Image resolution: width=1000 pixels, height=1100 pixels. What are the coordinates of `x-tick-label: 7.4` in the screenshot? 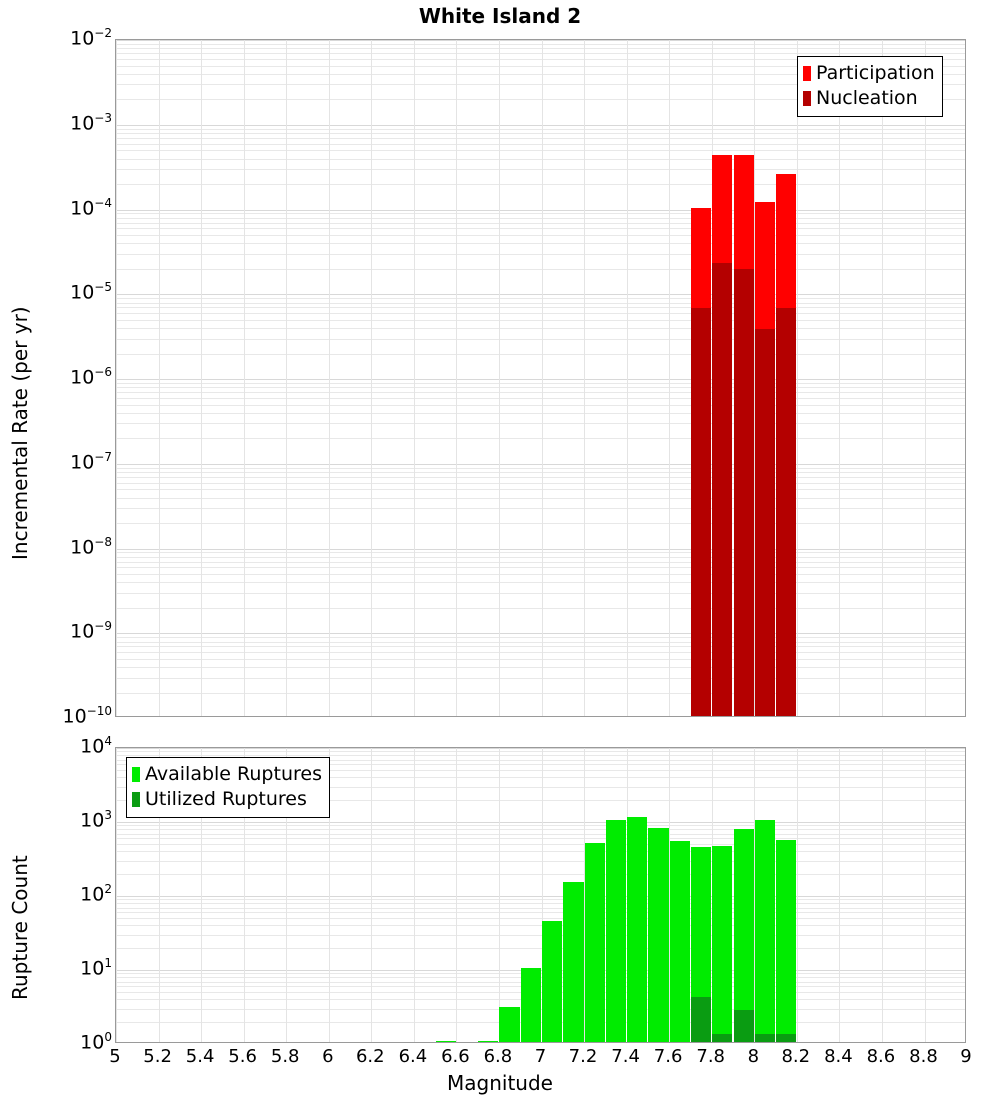 It's located at (625, 1056).